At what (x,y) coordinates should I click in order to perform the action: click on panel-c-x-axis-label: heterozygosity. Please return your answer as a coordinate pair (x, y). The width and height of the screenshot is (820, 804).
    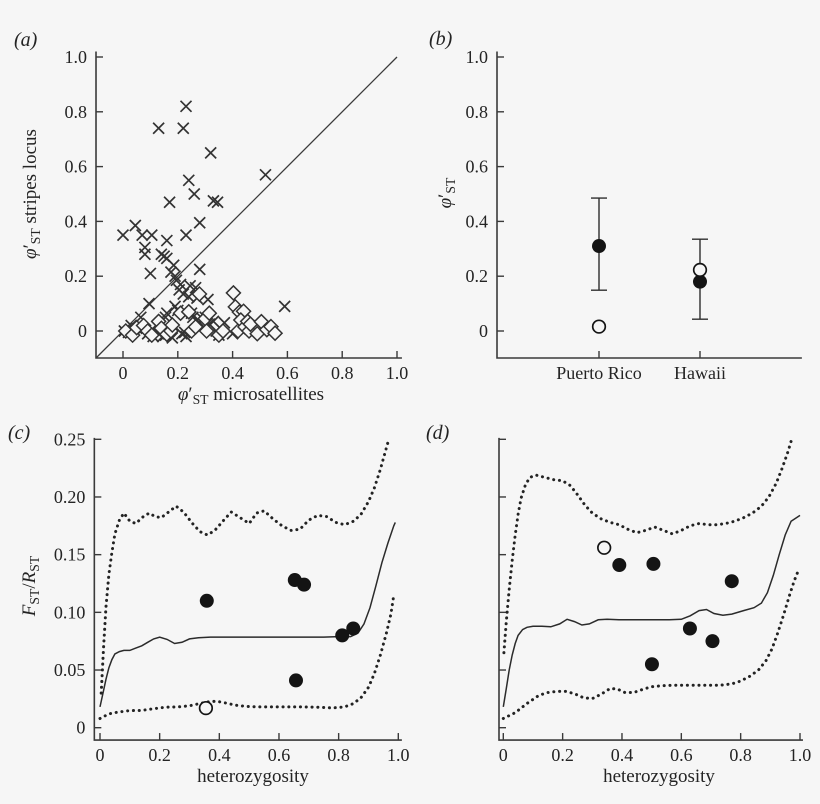
    Looking at the image, I should click on (253, 776).